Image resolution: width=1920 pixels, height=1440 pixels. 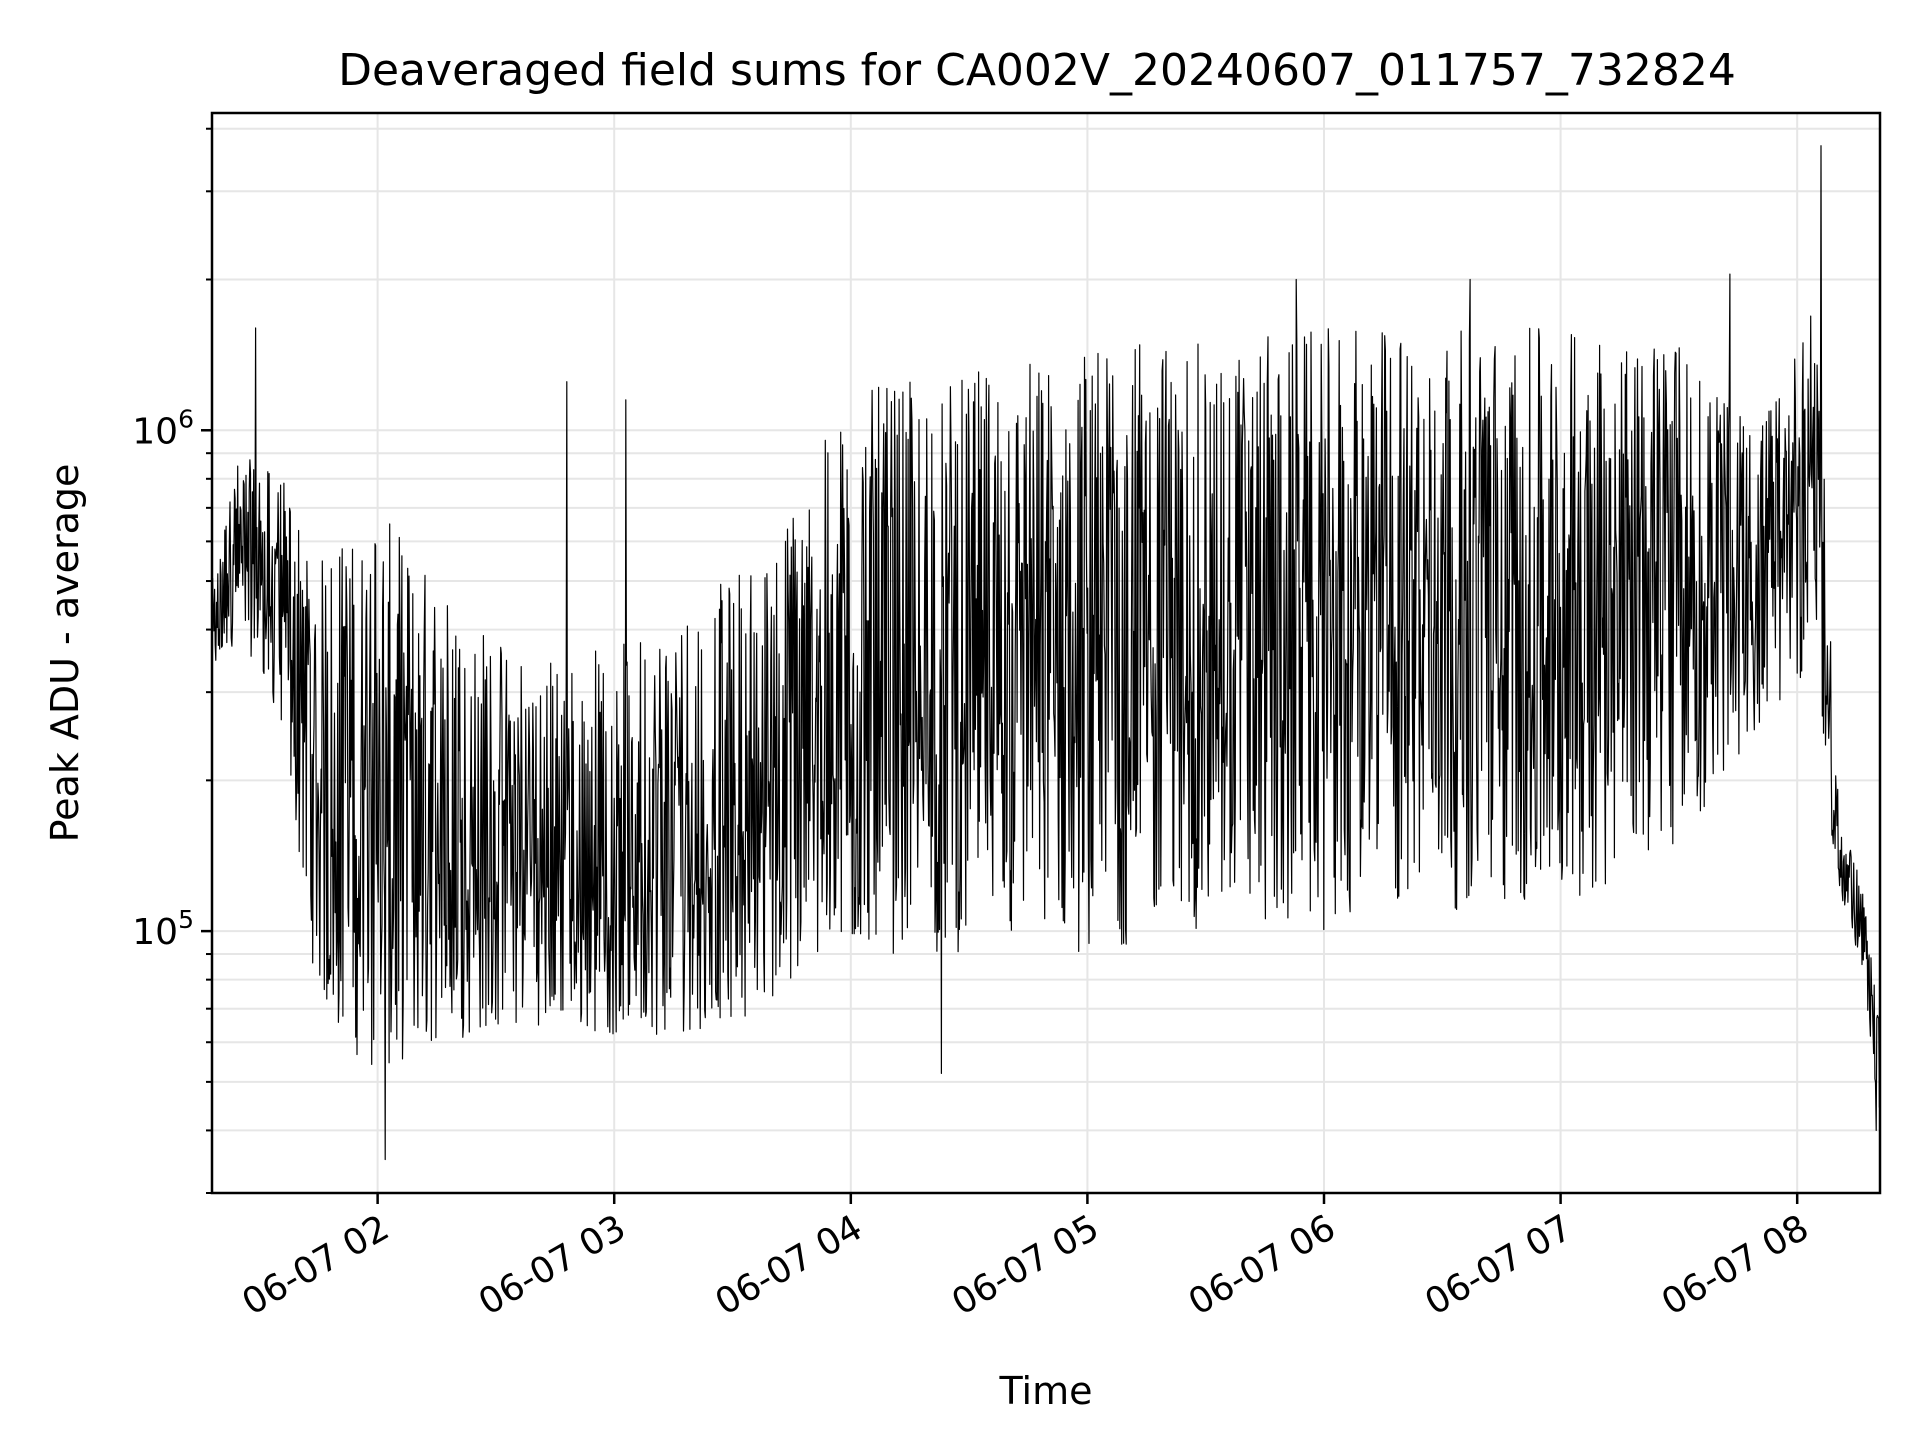 What do you see at coordinates (186, 418) in the screenshot?
I see `y-tick-exponent: 6` at bounding box center [186, 418].